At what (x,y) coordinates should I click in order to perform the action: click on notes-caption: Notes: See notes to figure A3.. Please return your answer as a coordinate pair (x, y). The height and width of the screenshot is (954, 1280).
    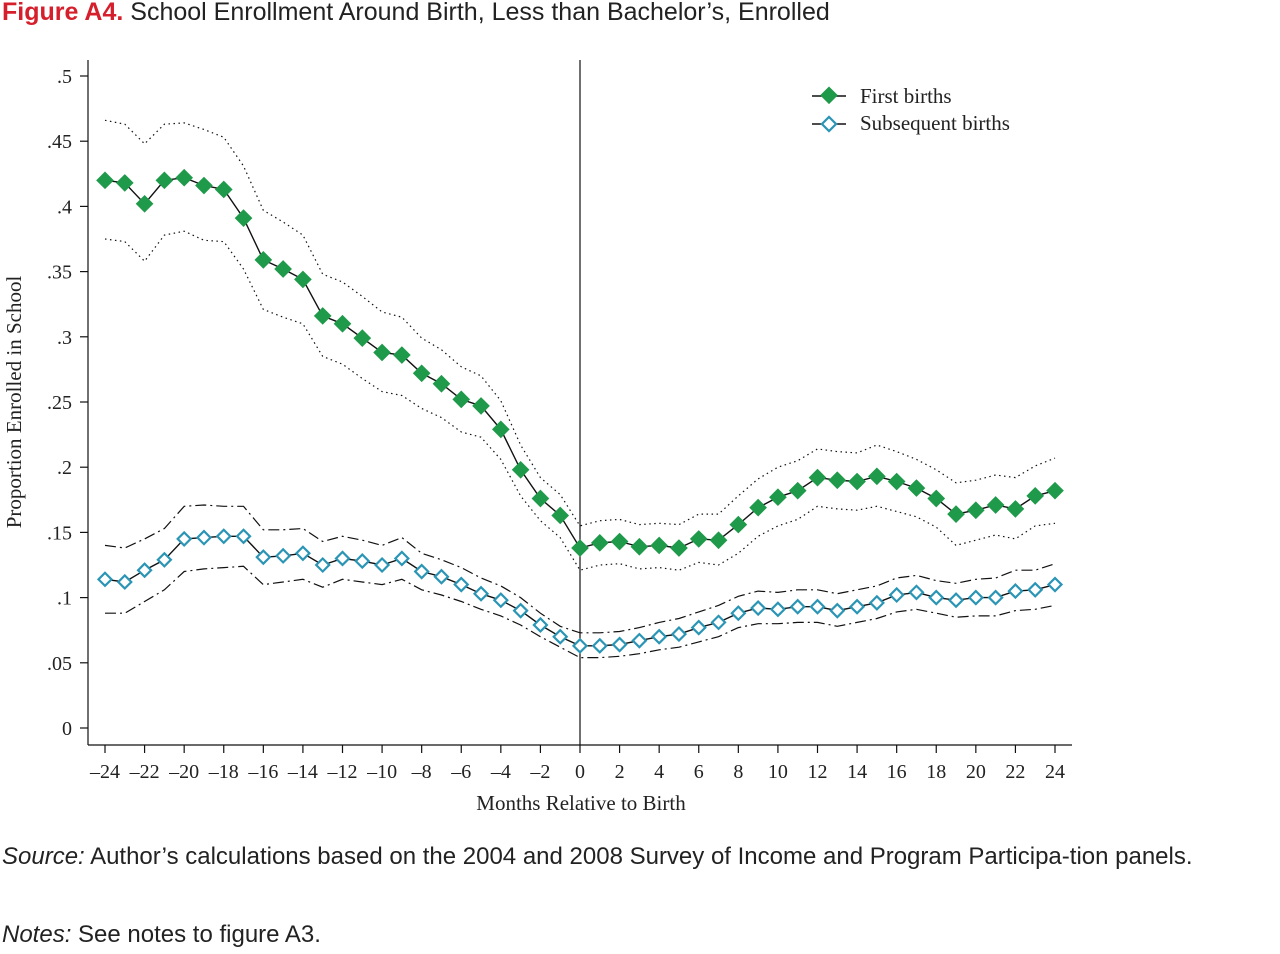
    Looking at the image, I should click on (161, 935).